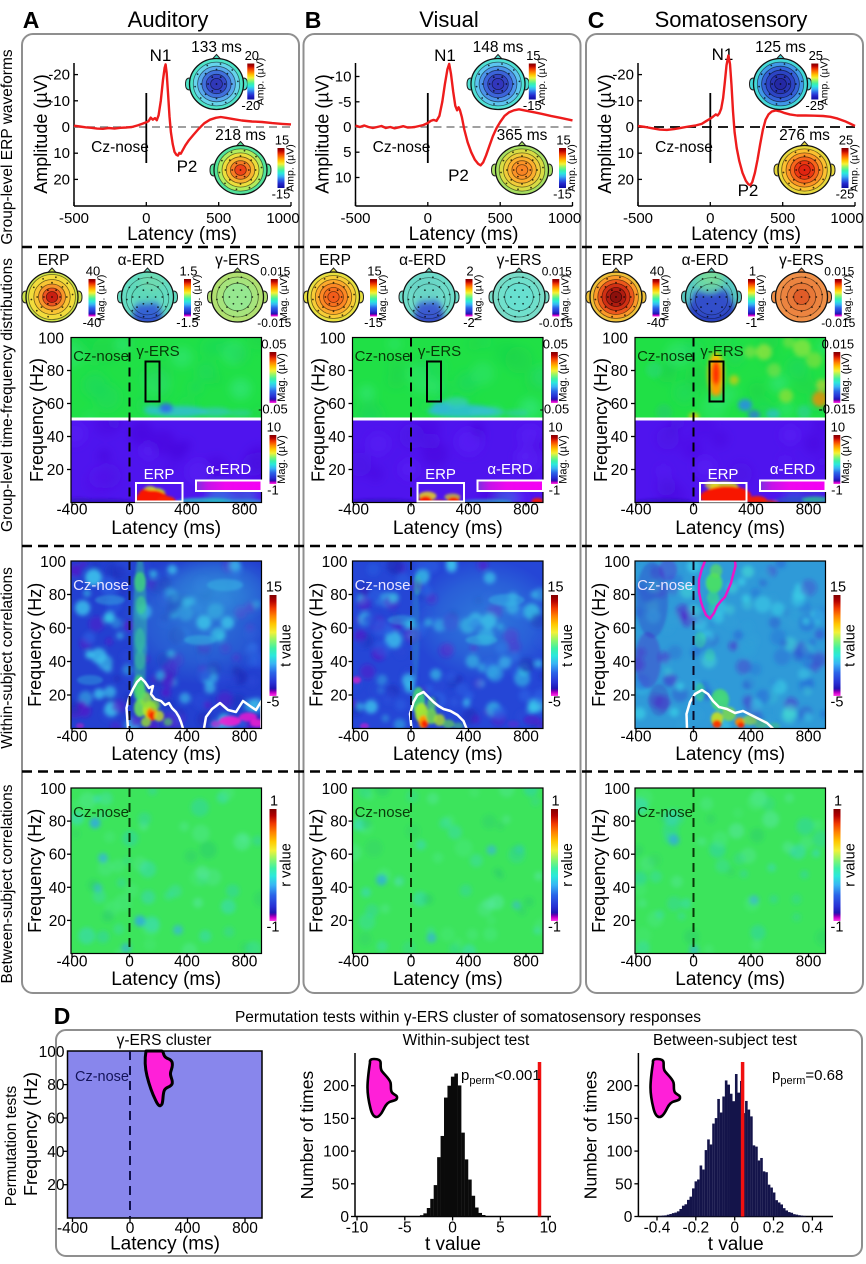 The width and height of the screenshot is (866, 1264). What do you see at coordinates (92, 322) in the screenshot?
I see `svg-text: -40` at bounding box center [92, 322].